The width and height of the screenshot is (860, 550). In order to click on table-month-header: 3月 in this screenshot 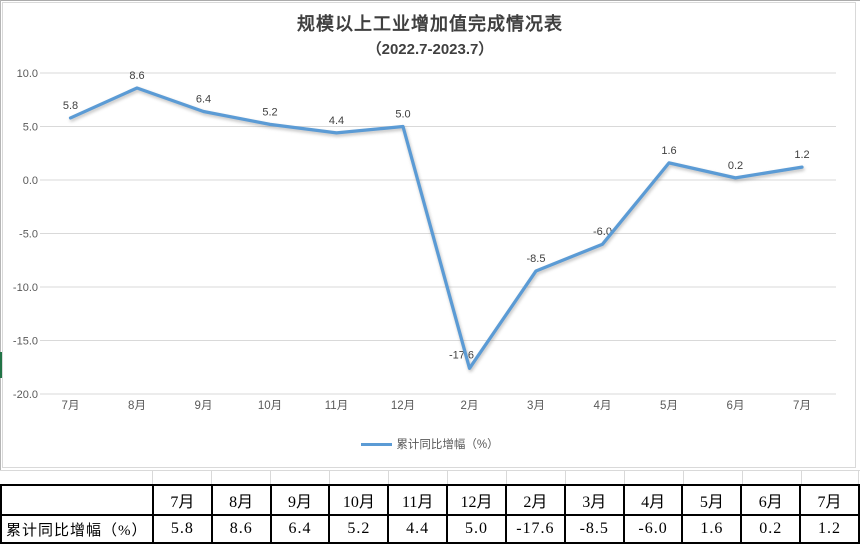, I will do `click(594, 500)`.